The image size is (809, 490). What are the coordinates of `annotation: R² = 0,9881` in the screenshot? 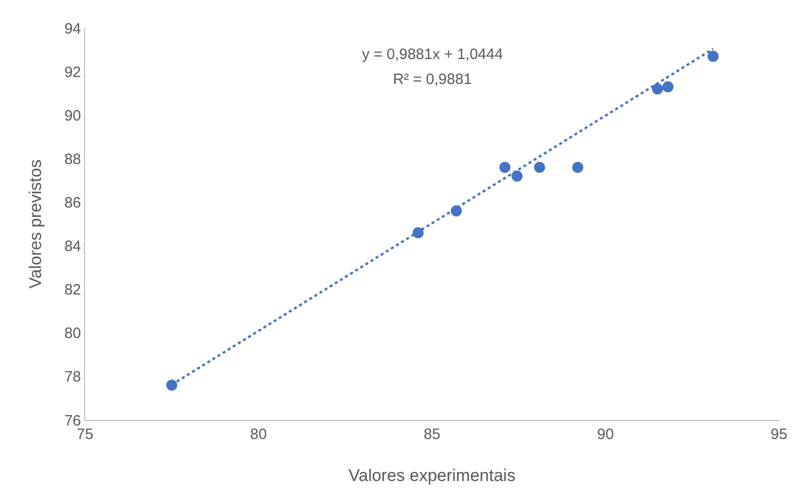 It's located at (432, 79).